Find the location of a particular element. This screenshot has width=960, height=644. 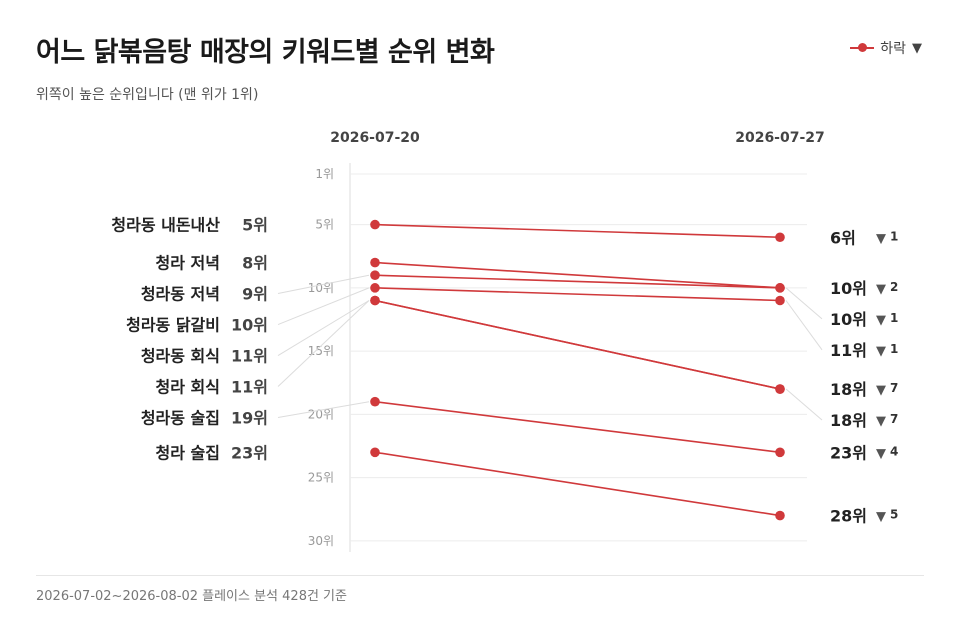

end-rank-label: 23위 is located at coordinates (848, 452).